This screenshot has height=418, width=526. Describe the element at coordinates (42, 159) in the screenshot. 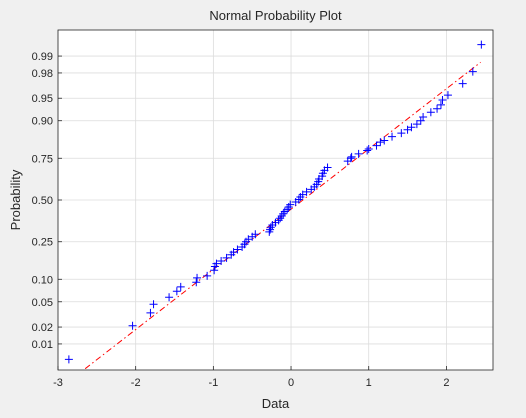

I see `y-tick-label: 0.75` at that location.